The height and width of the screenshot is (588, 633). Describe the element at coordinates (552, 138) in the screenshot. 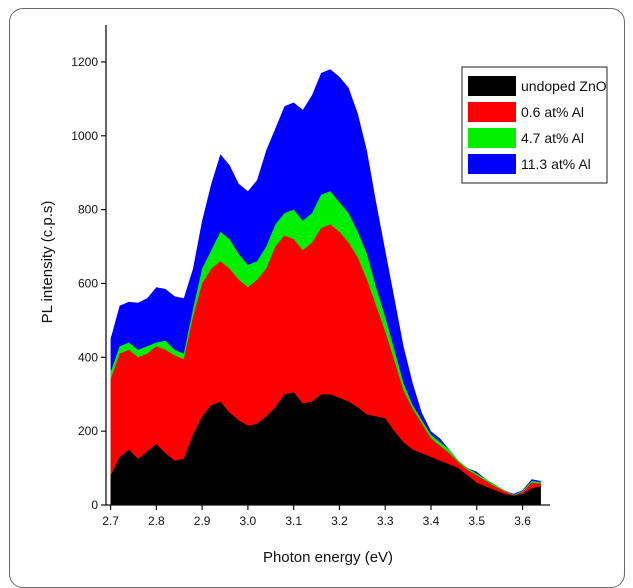

I see `legend-label-2: 4.7 at% Al` at that location.